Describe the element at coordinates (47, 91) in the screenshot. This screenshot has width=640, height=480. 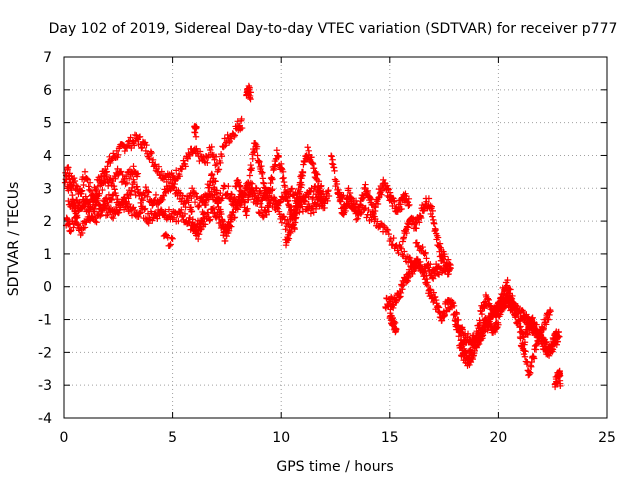
I see `y-tick-label: 6` at that location.